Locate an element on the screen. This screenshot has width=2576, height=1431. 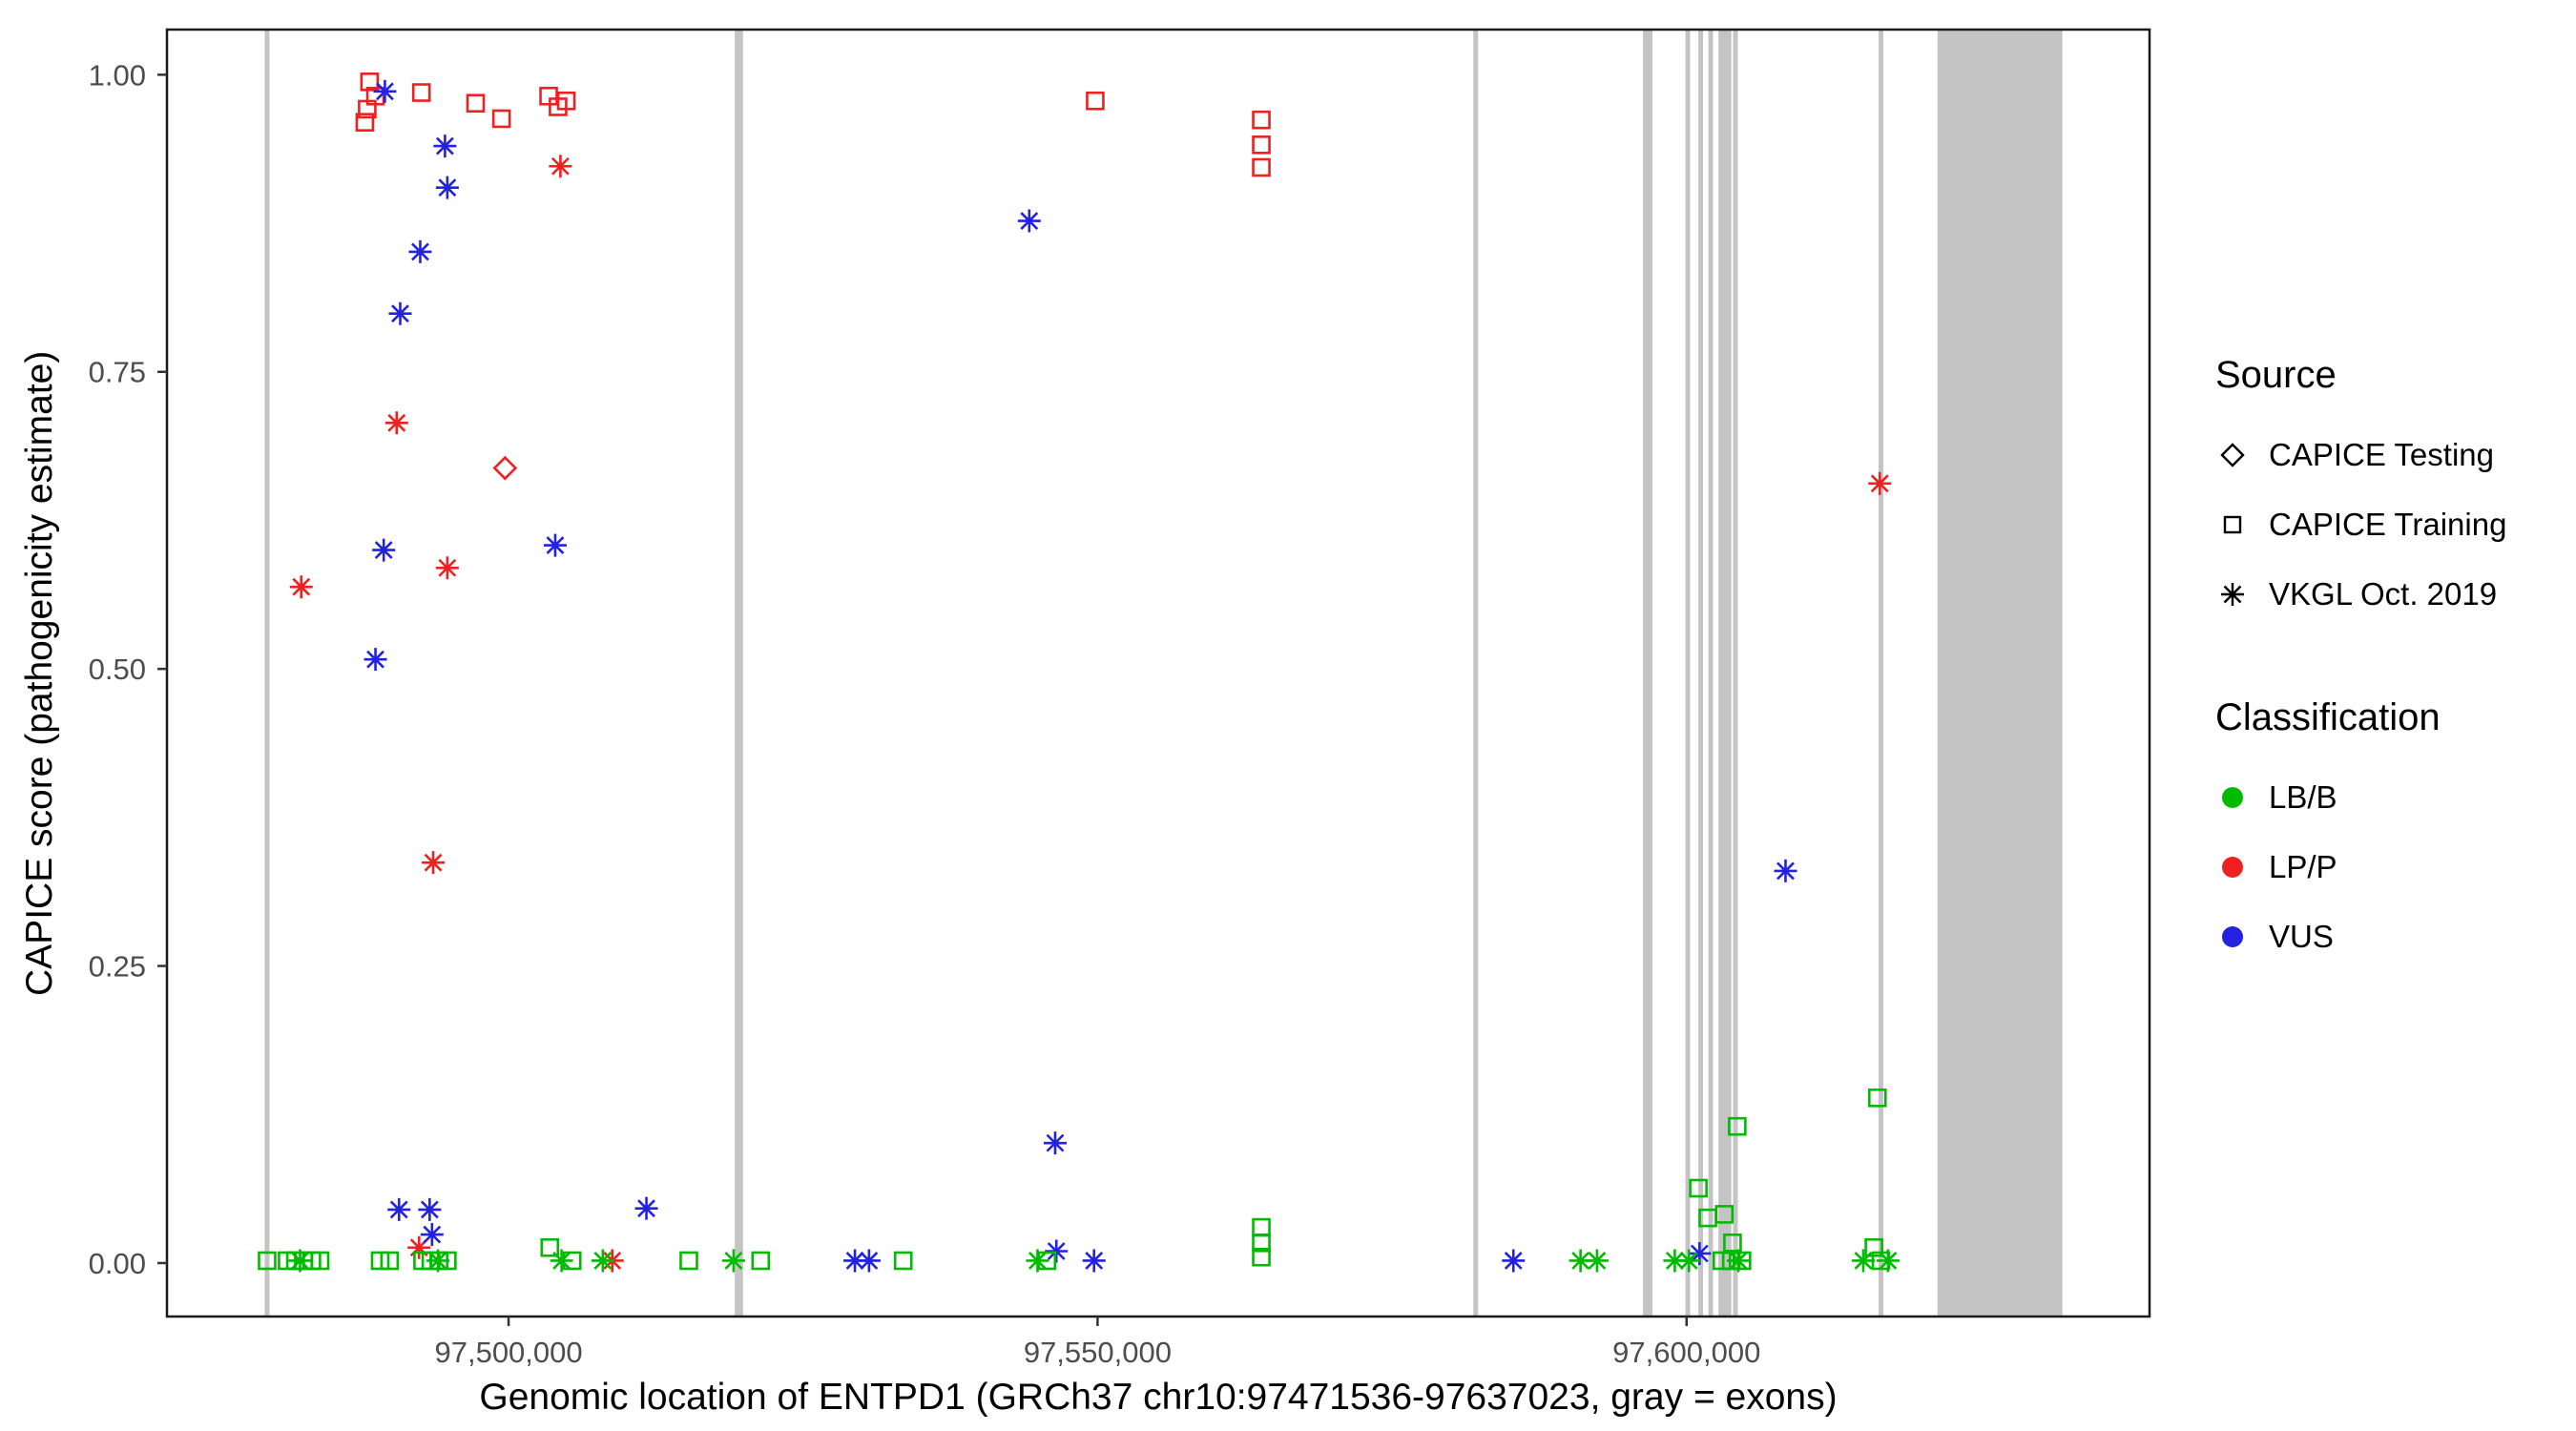
legend-item-vus: VUS is located at coordinates (2360, 936).